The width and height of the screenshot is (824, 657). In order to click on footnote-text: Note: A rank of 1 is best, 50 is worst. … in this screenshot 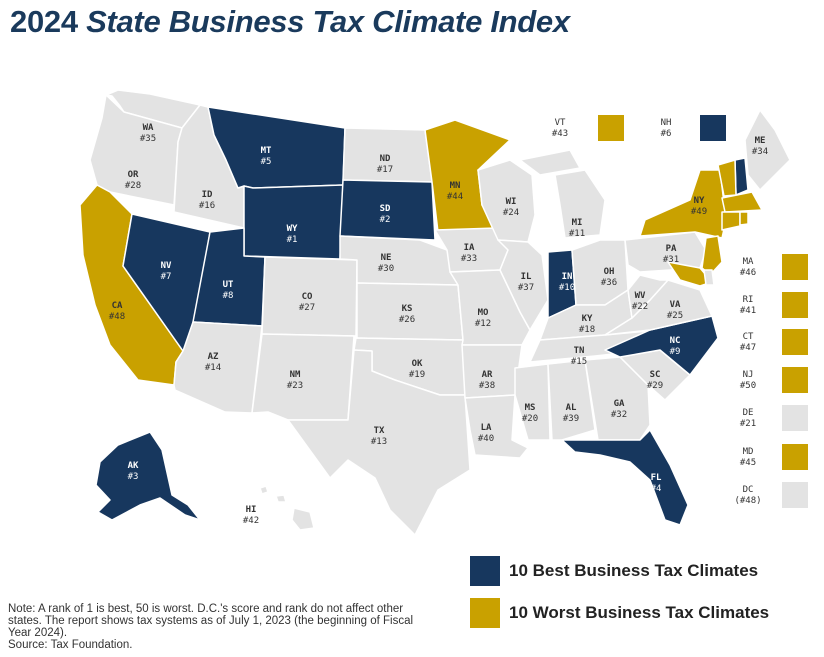, I will do `click(211, 621)`.